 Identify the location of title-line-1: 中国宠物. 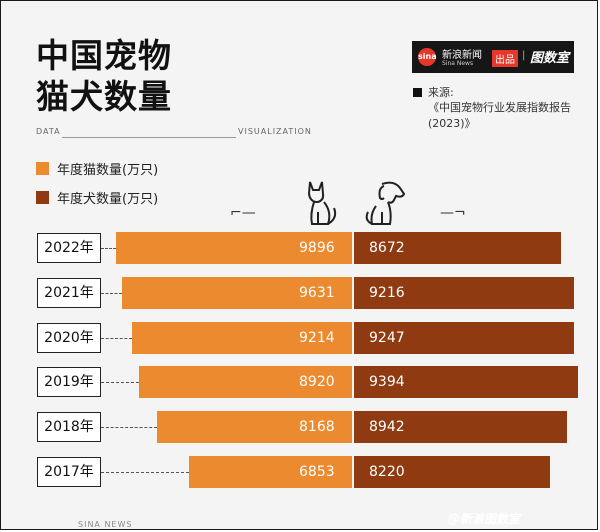
(104, 55).